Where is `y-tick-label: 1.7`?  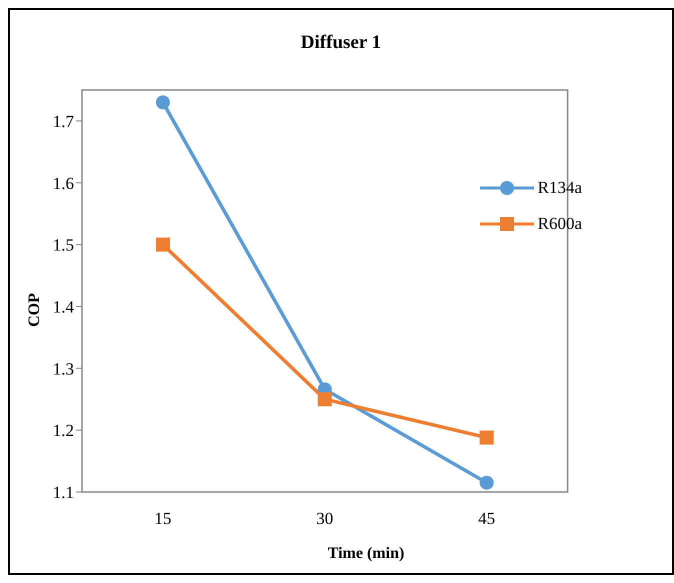
y-tick-label: 1.7 is located at coordinates (63, 121).